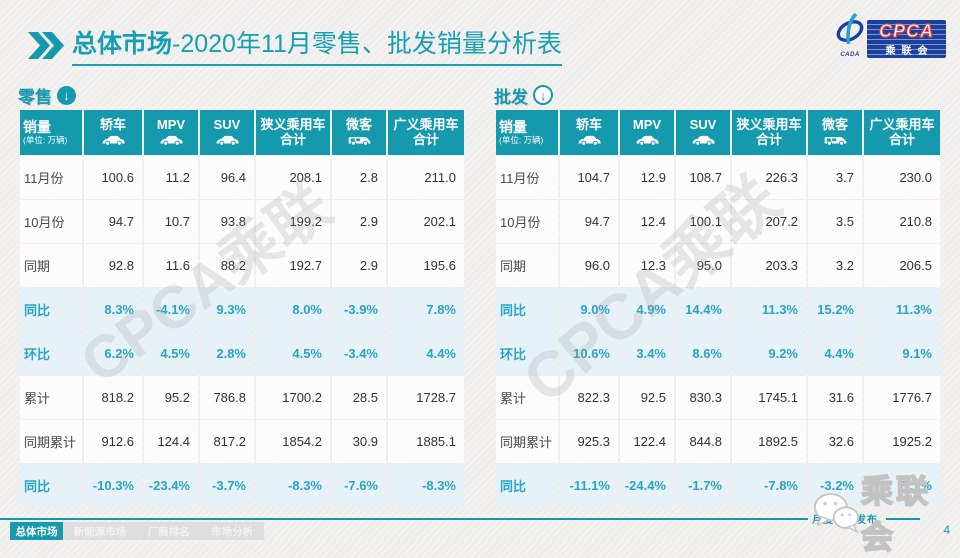 The height and width of the screenshot is (558, 960). I want to click on table-cell: 94.7, so click(589, 221).